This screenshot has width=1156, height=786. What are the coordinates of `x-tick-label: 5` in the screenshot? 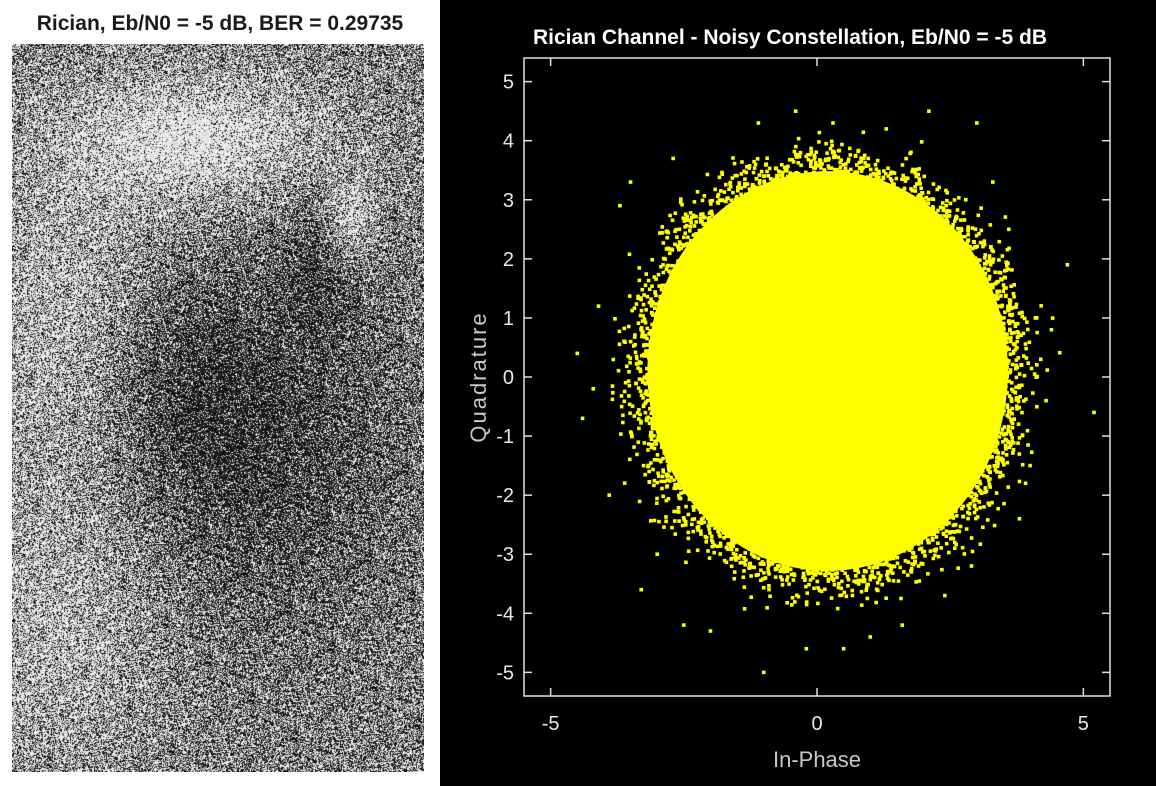 It's located at (1083, 724).